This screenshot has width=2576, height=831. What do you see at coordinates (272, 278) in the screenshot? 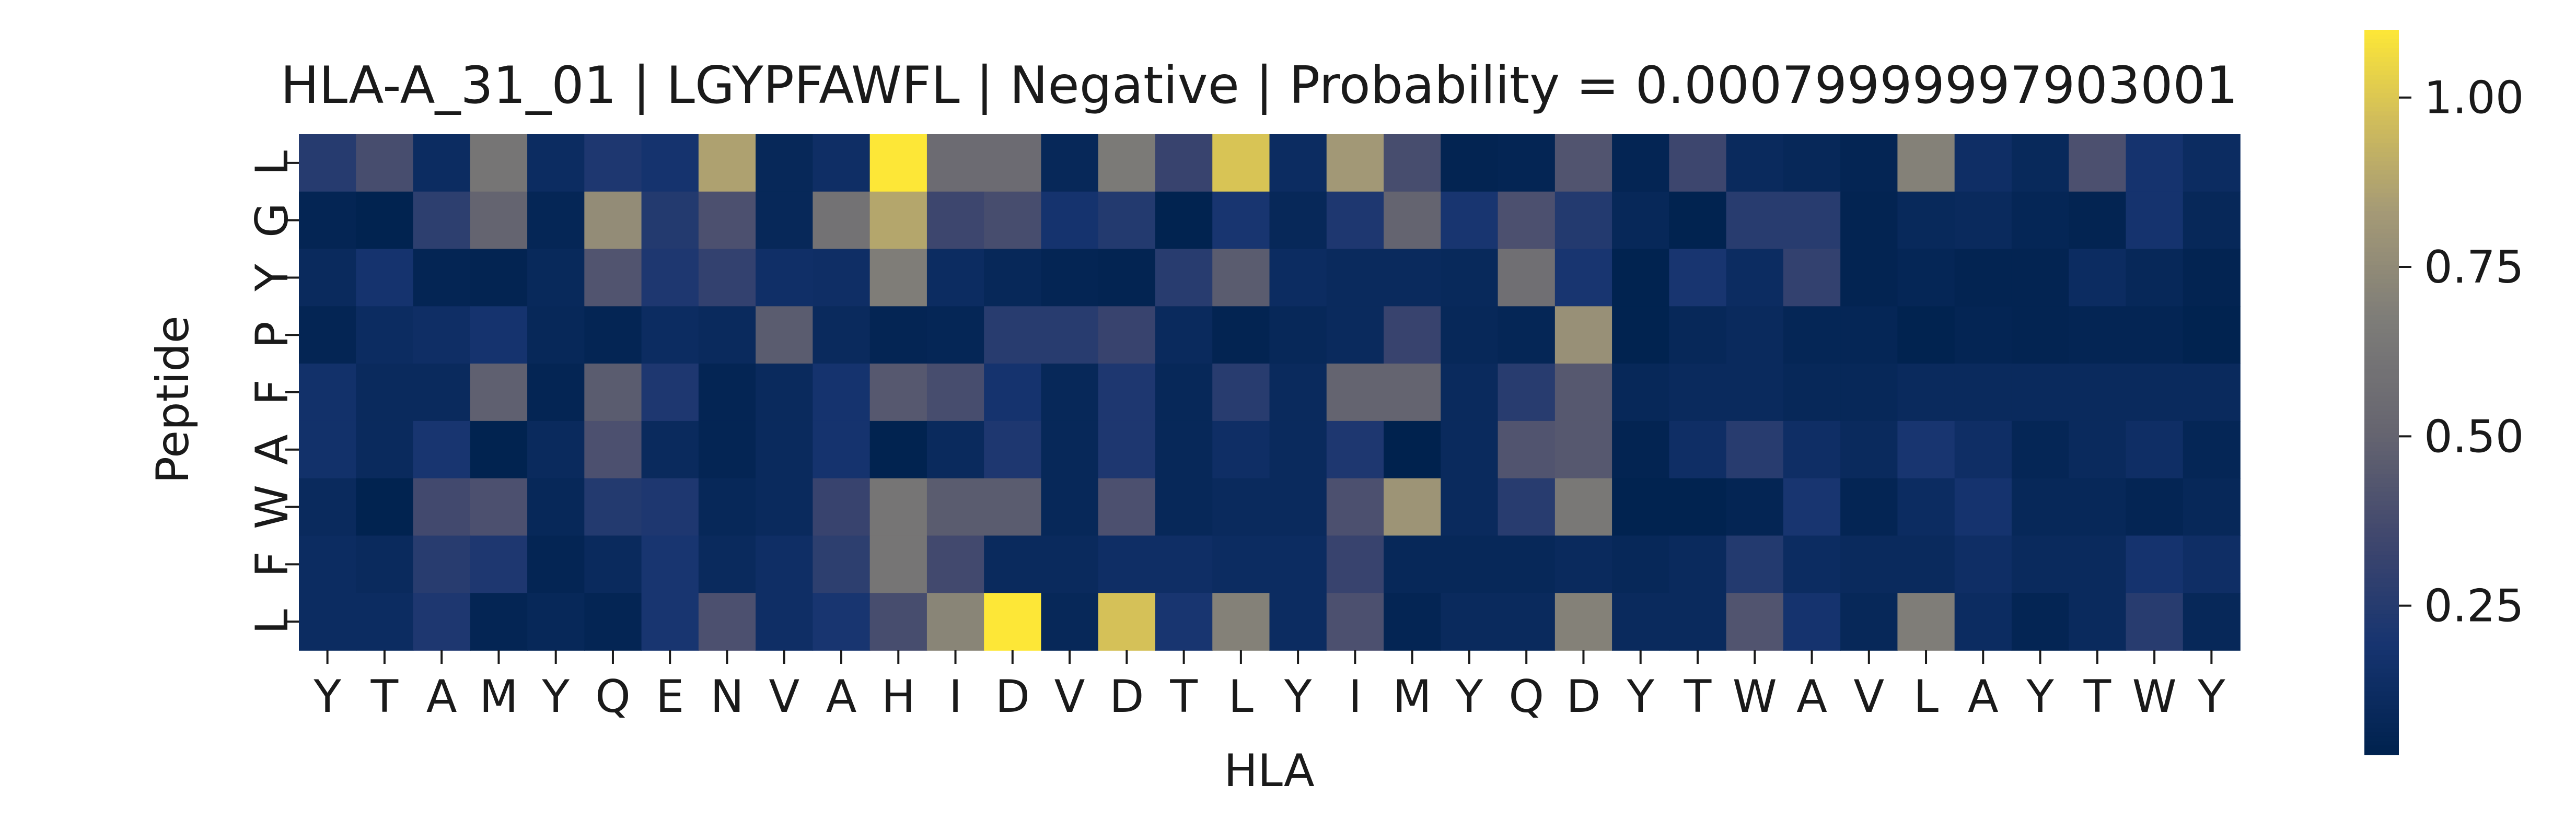
I see `y-tick-label: Y` at bounding box center [272, 278].